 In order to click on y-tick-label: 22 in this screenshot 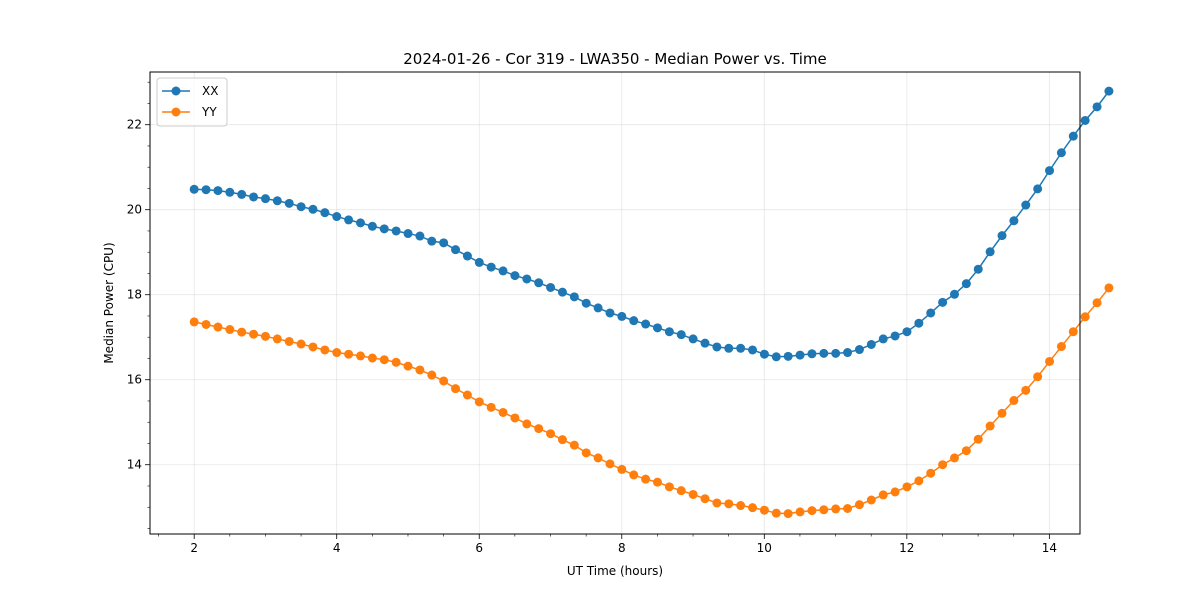, I will do `click(134, 125)`.